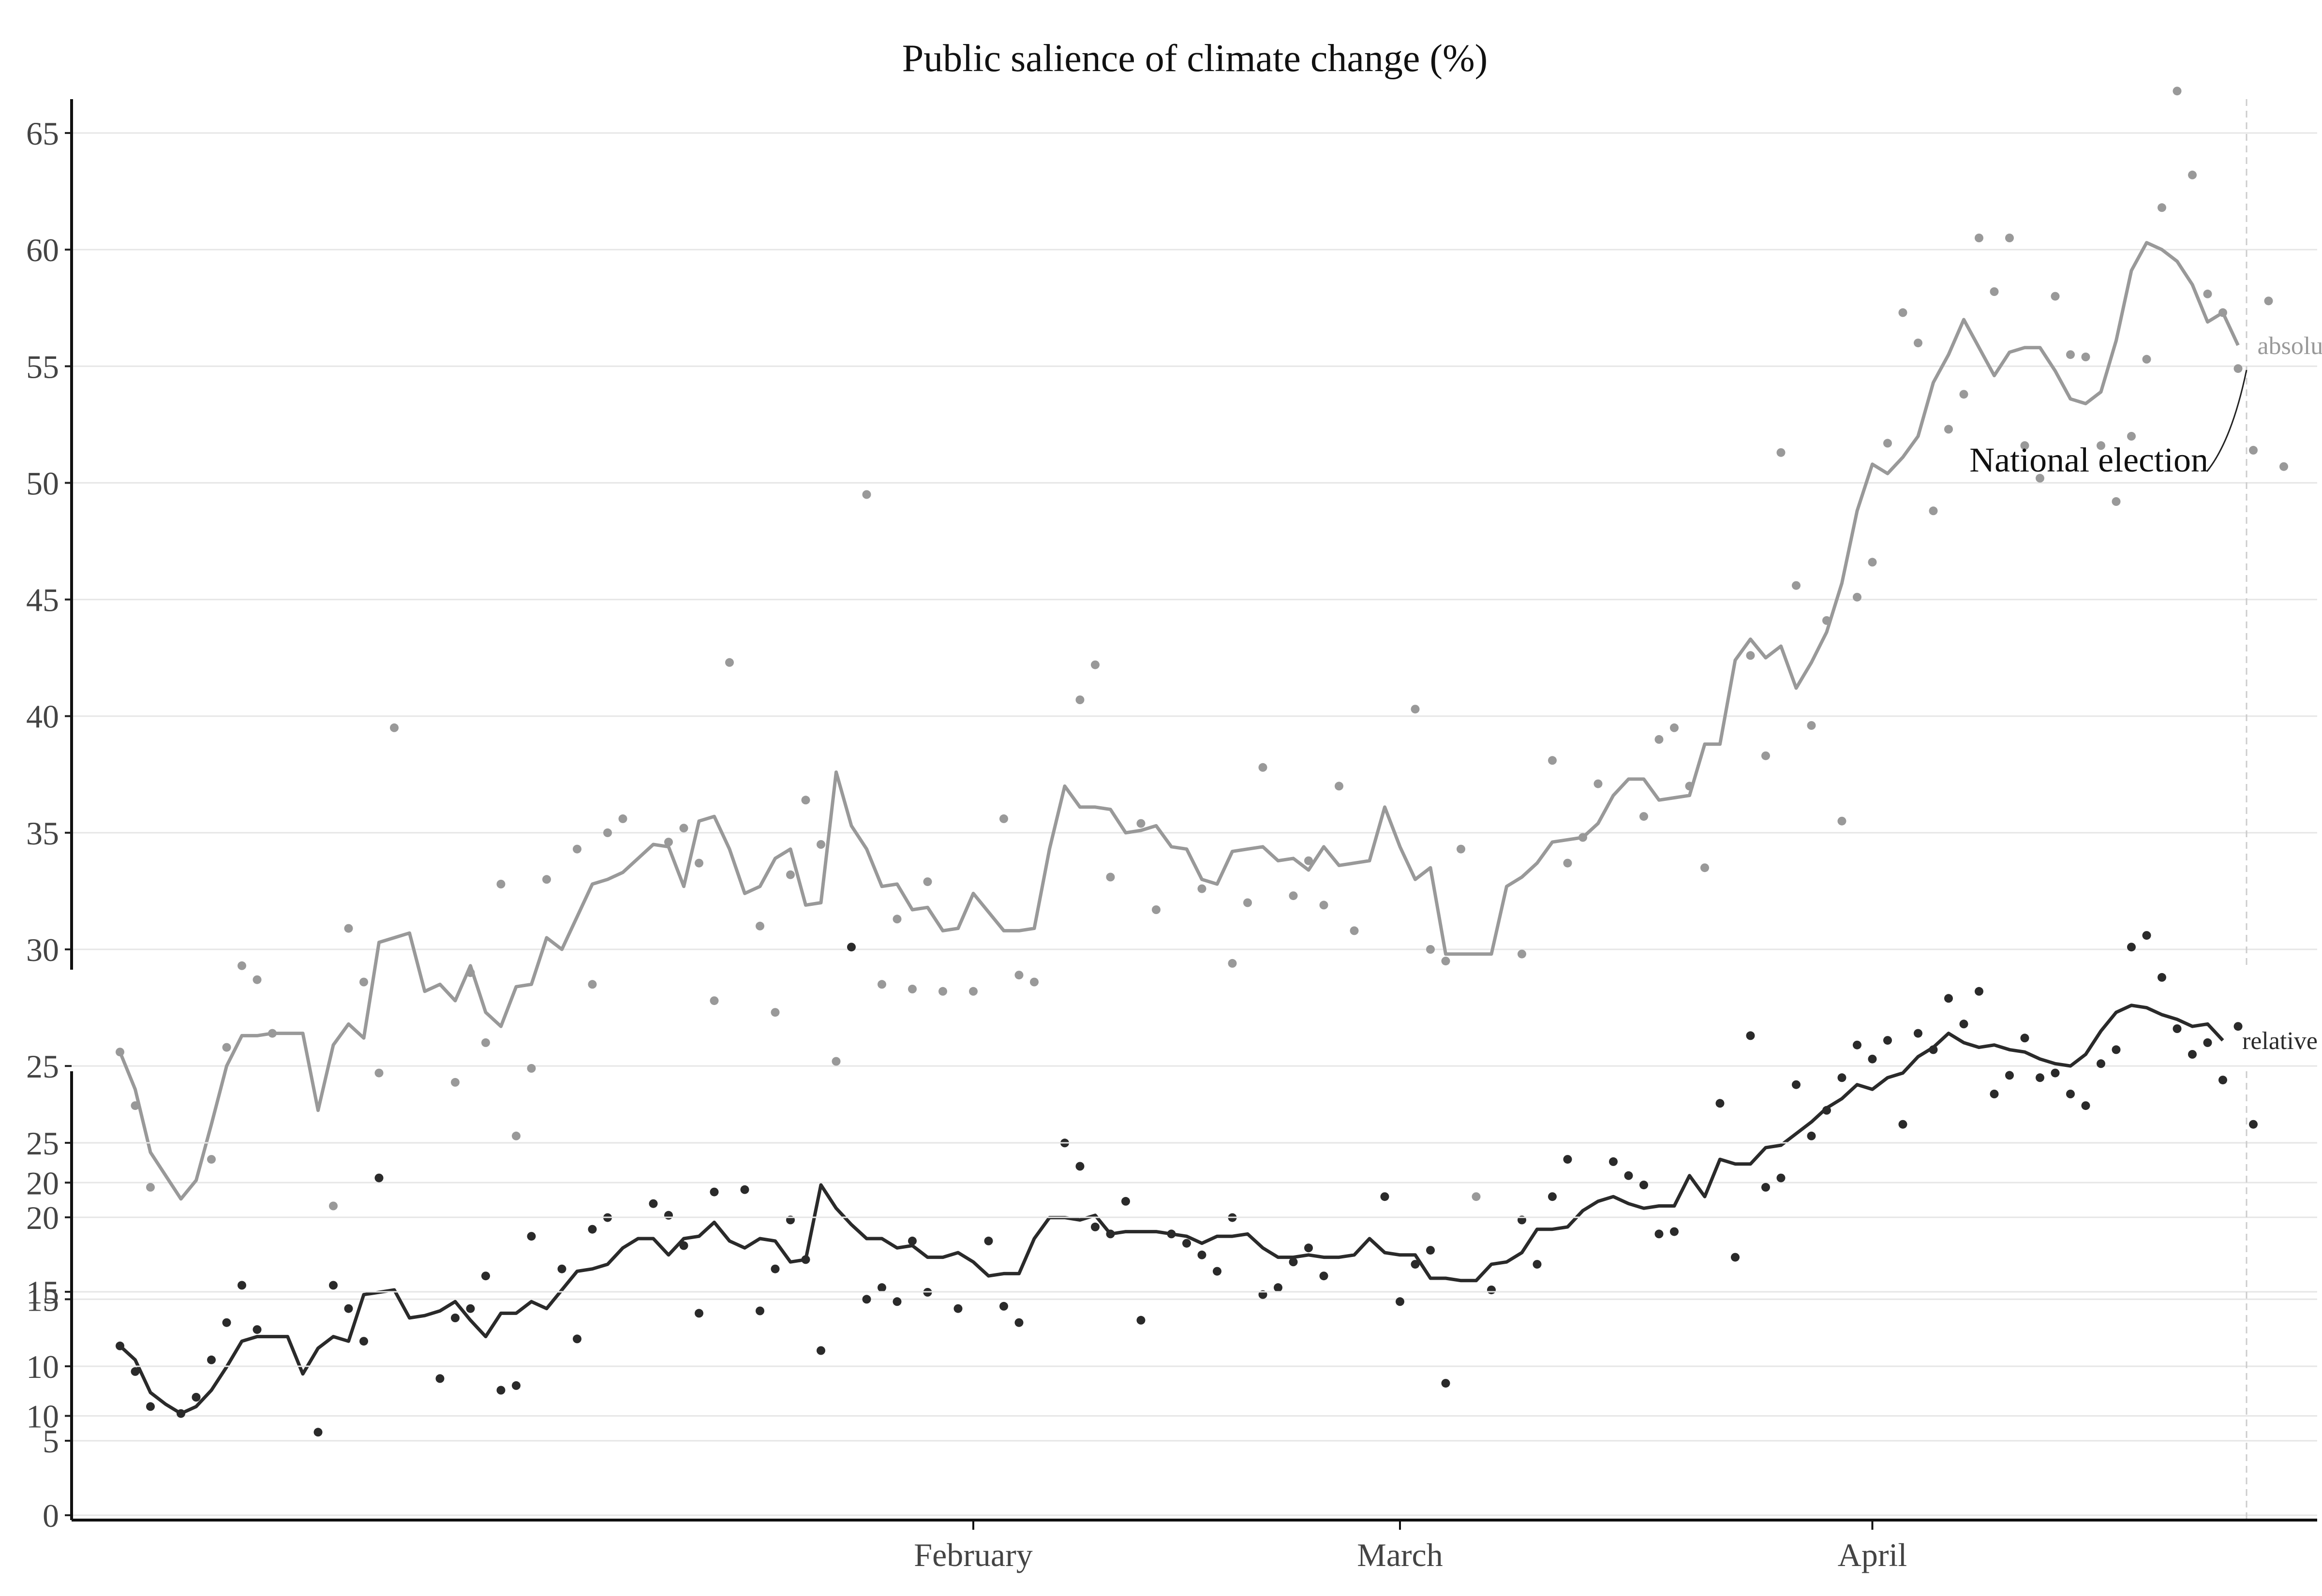 This screenshot has width=2322, height=1596. What do you see at coordinates (1400, 1555) in the screenshot?
I see `x-tick-label: March` at bounding box center [1400, 1555].